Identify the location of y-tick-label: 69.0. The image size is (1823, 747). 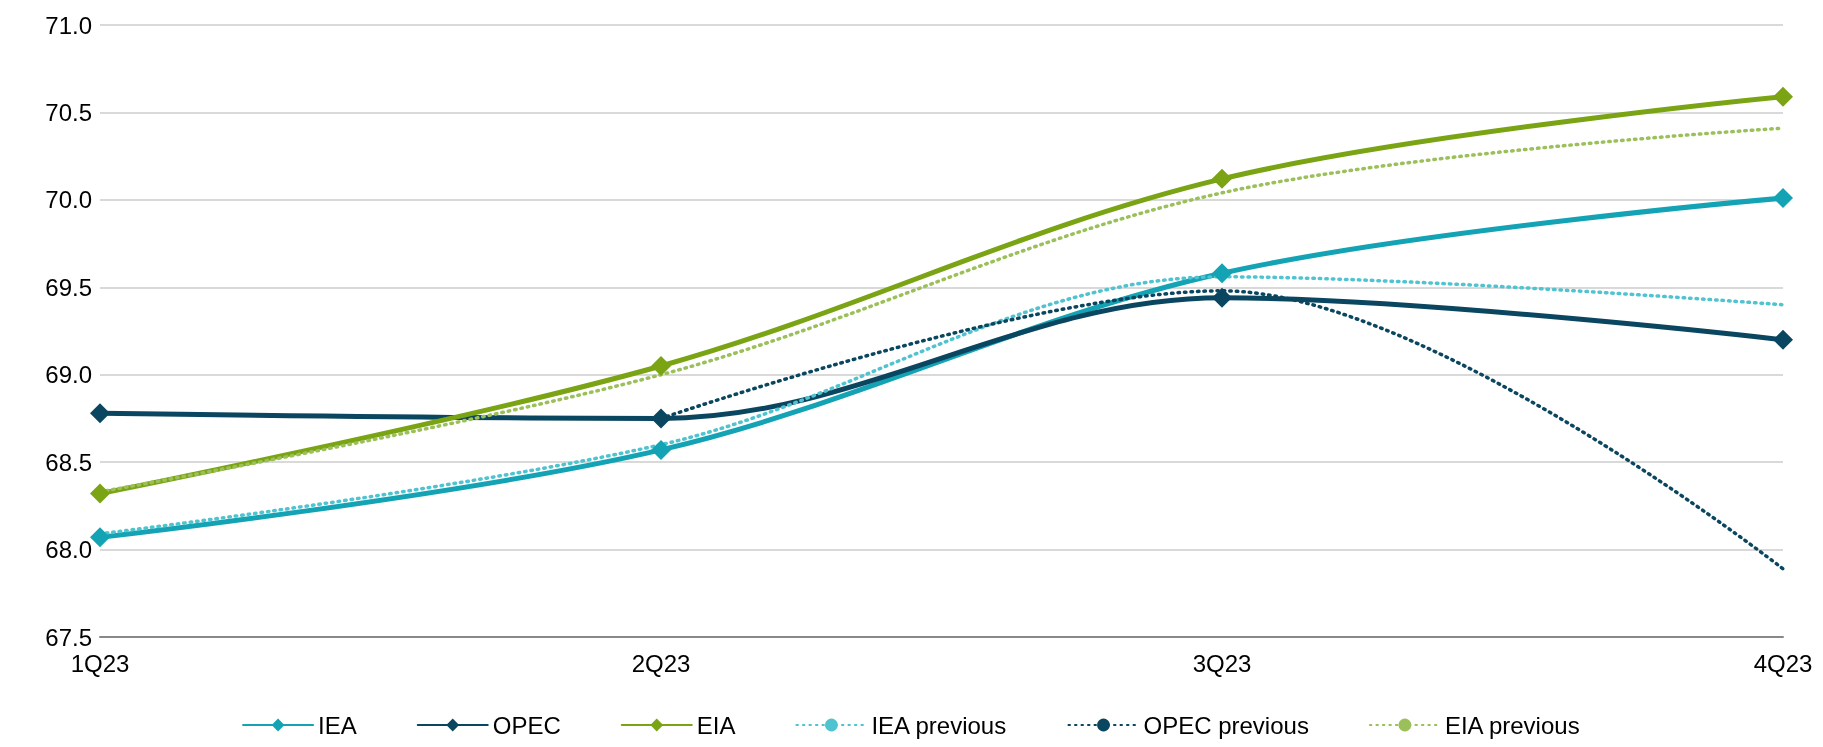
(68, 375).